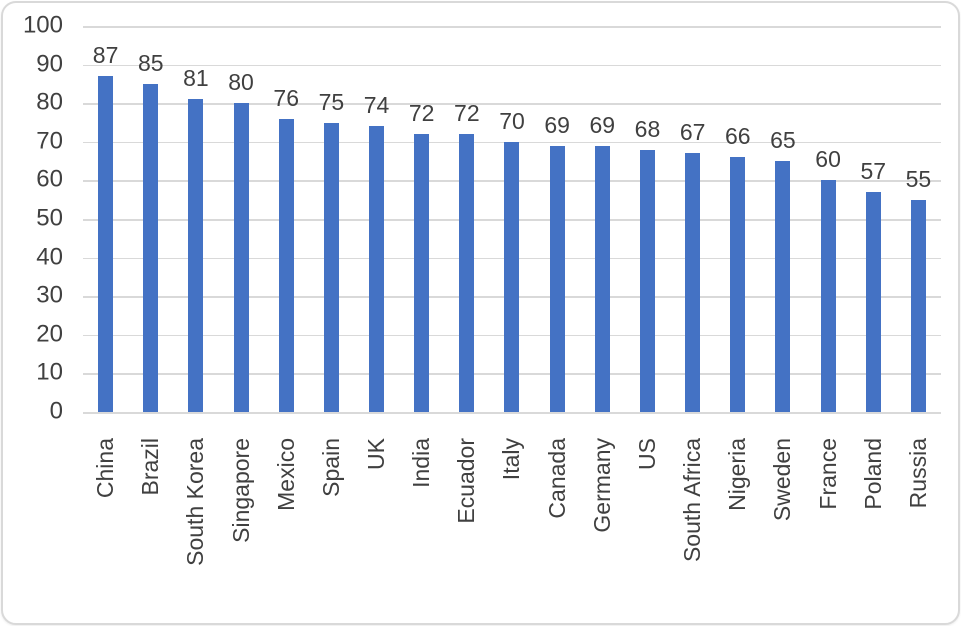 The width and height of the screenshot is (961, 626). I want to click on x-label-cell-sweden: Sweden, so click(782, 532).